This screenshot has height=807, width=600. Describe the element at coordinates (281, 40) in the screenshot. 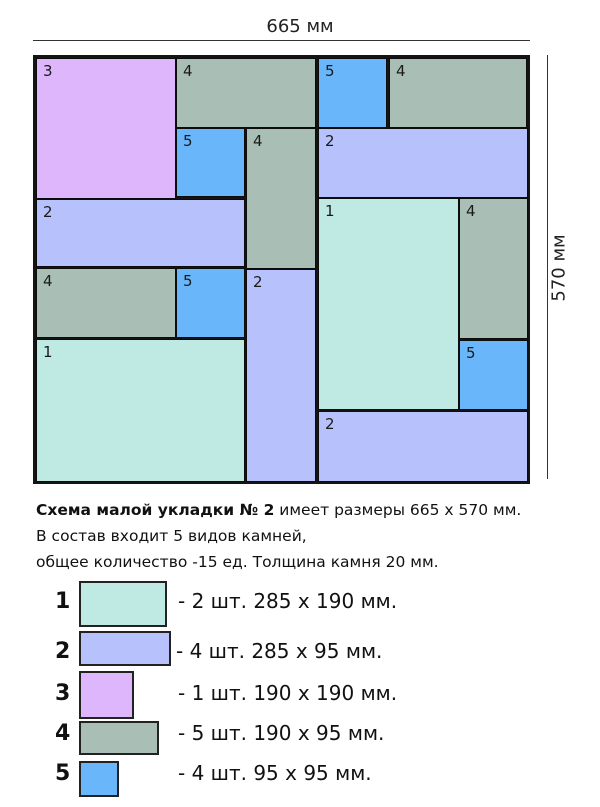

I see `width-dimension-line` at that location.